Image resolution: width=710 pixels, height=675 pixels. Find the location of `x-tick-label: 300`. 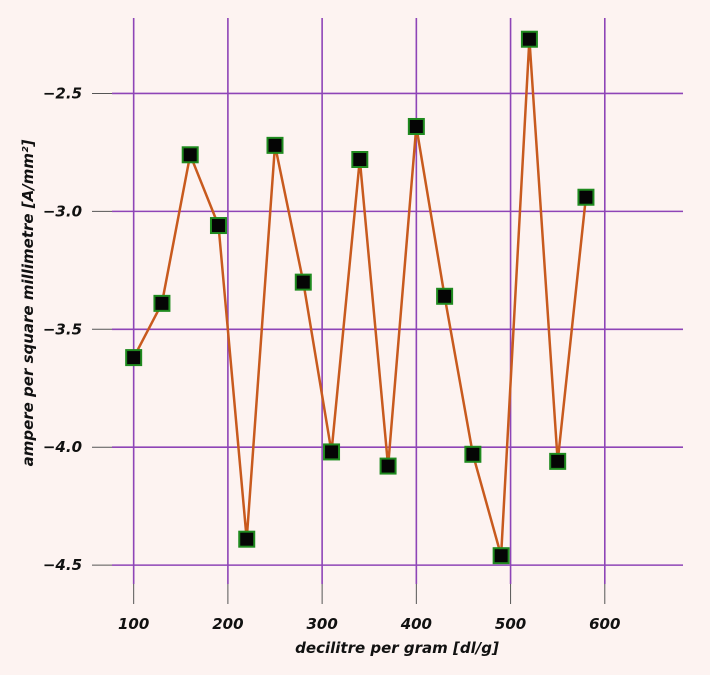

x-tick-label: 300 is located at coordinates (321, 624).